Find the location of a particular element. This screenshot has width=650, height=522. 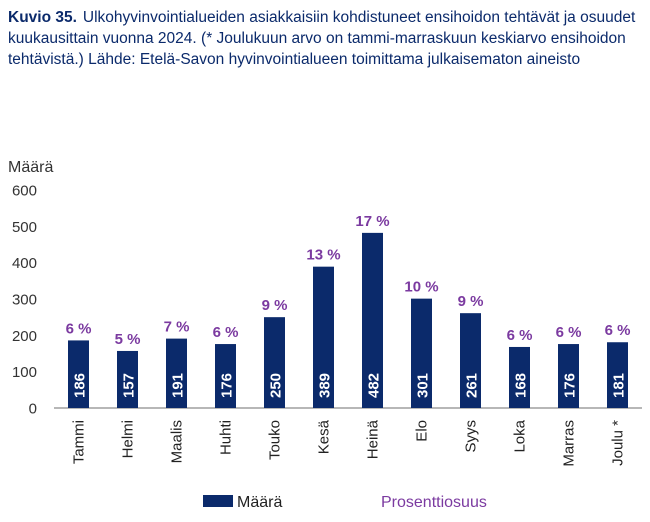

x-tick-label: Huhti is located at coordinates (226, 437).